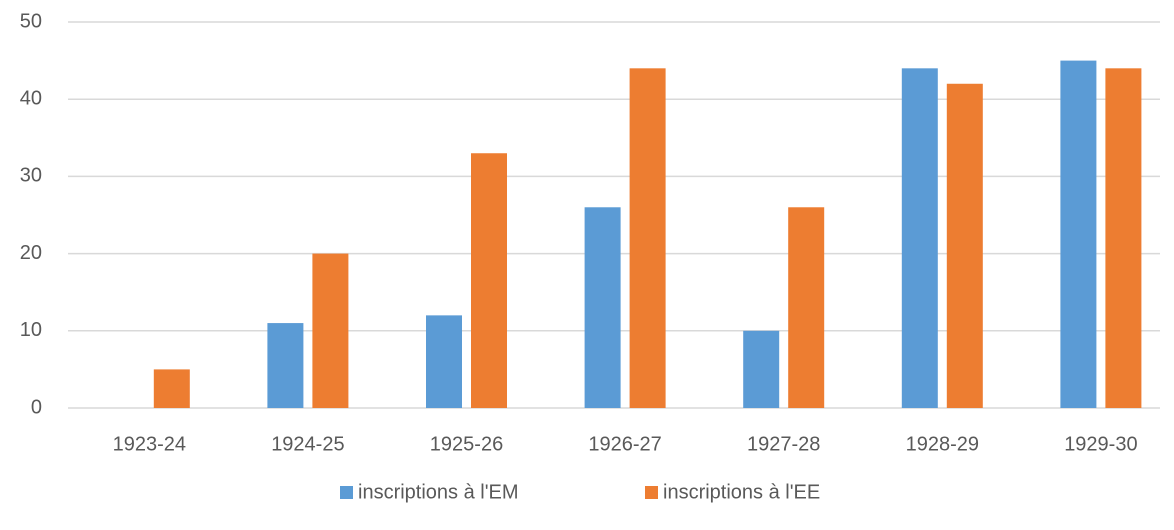 The image size is (1174, 530). What do you see at coordinates (31, 253) in the screenshot?
I see `y-tick-label: 20` at bounding box center [31, 253].